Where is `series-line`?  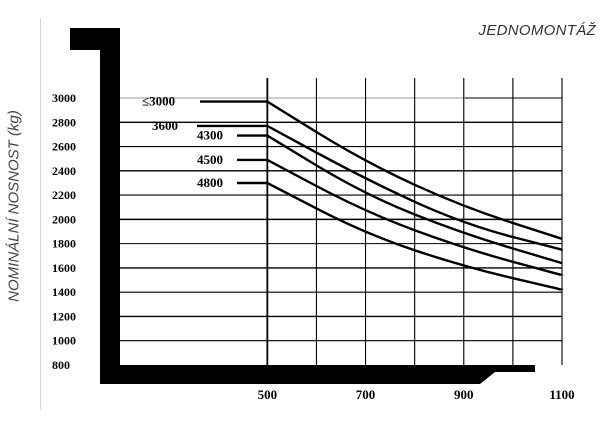 series-line is located at coordinates (400, 236).